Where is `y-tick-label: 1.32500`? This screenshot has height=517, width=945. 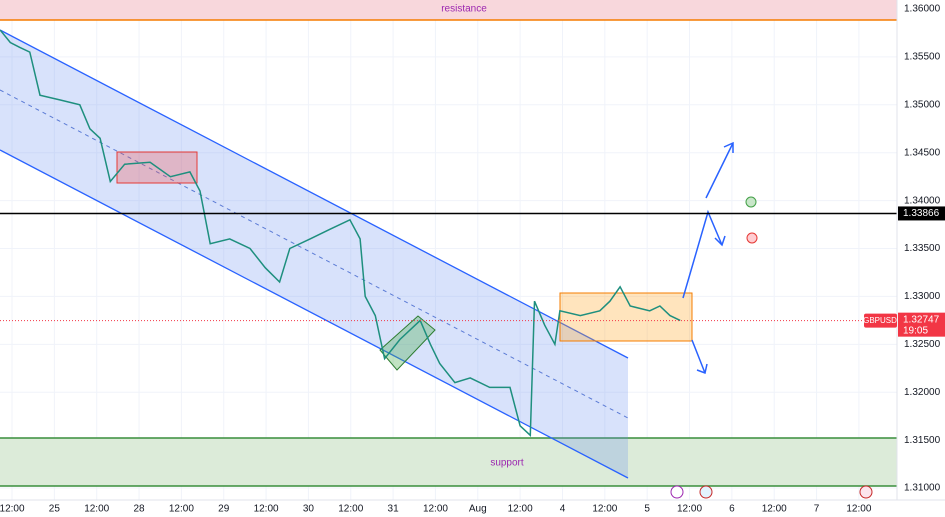
y-tick-label: 1.32500 is located at coordinates (922, 344).